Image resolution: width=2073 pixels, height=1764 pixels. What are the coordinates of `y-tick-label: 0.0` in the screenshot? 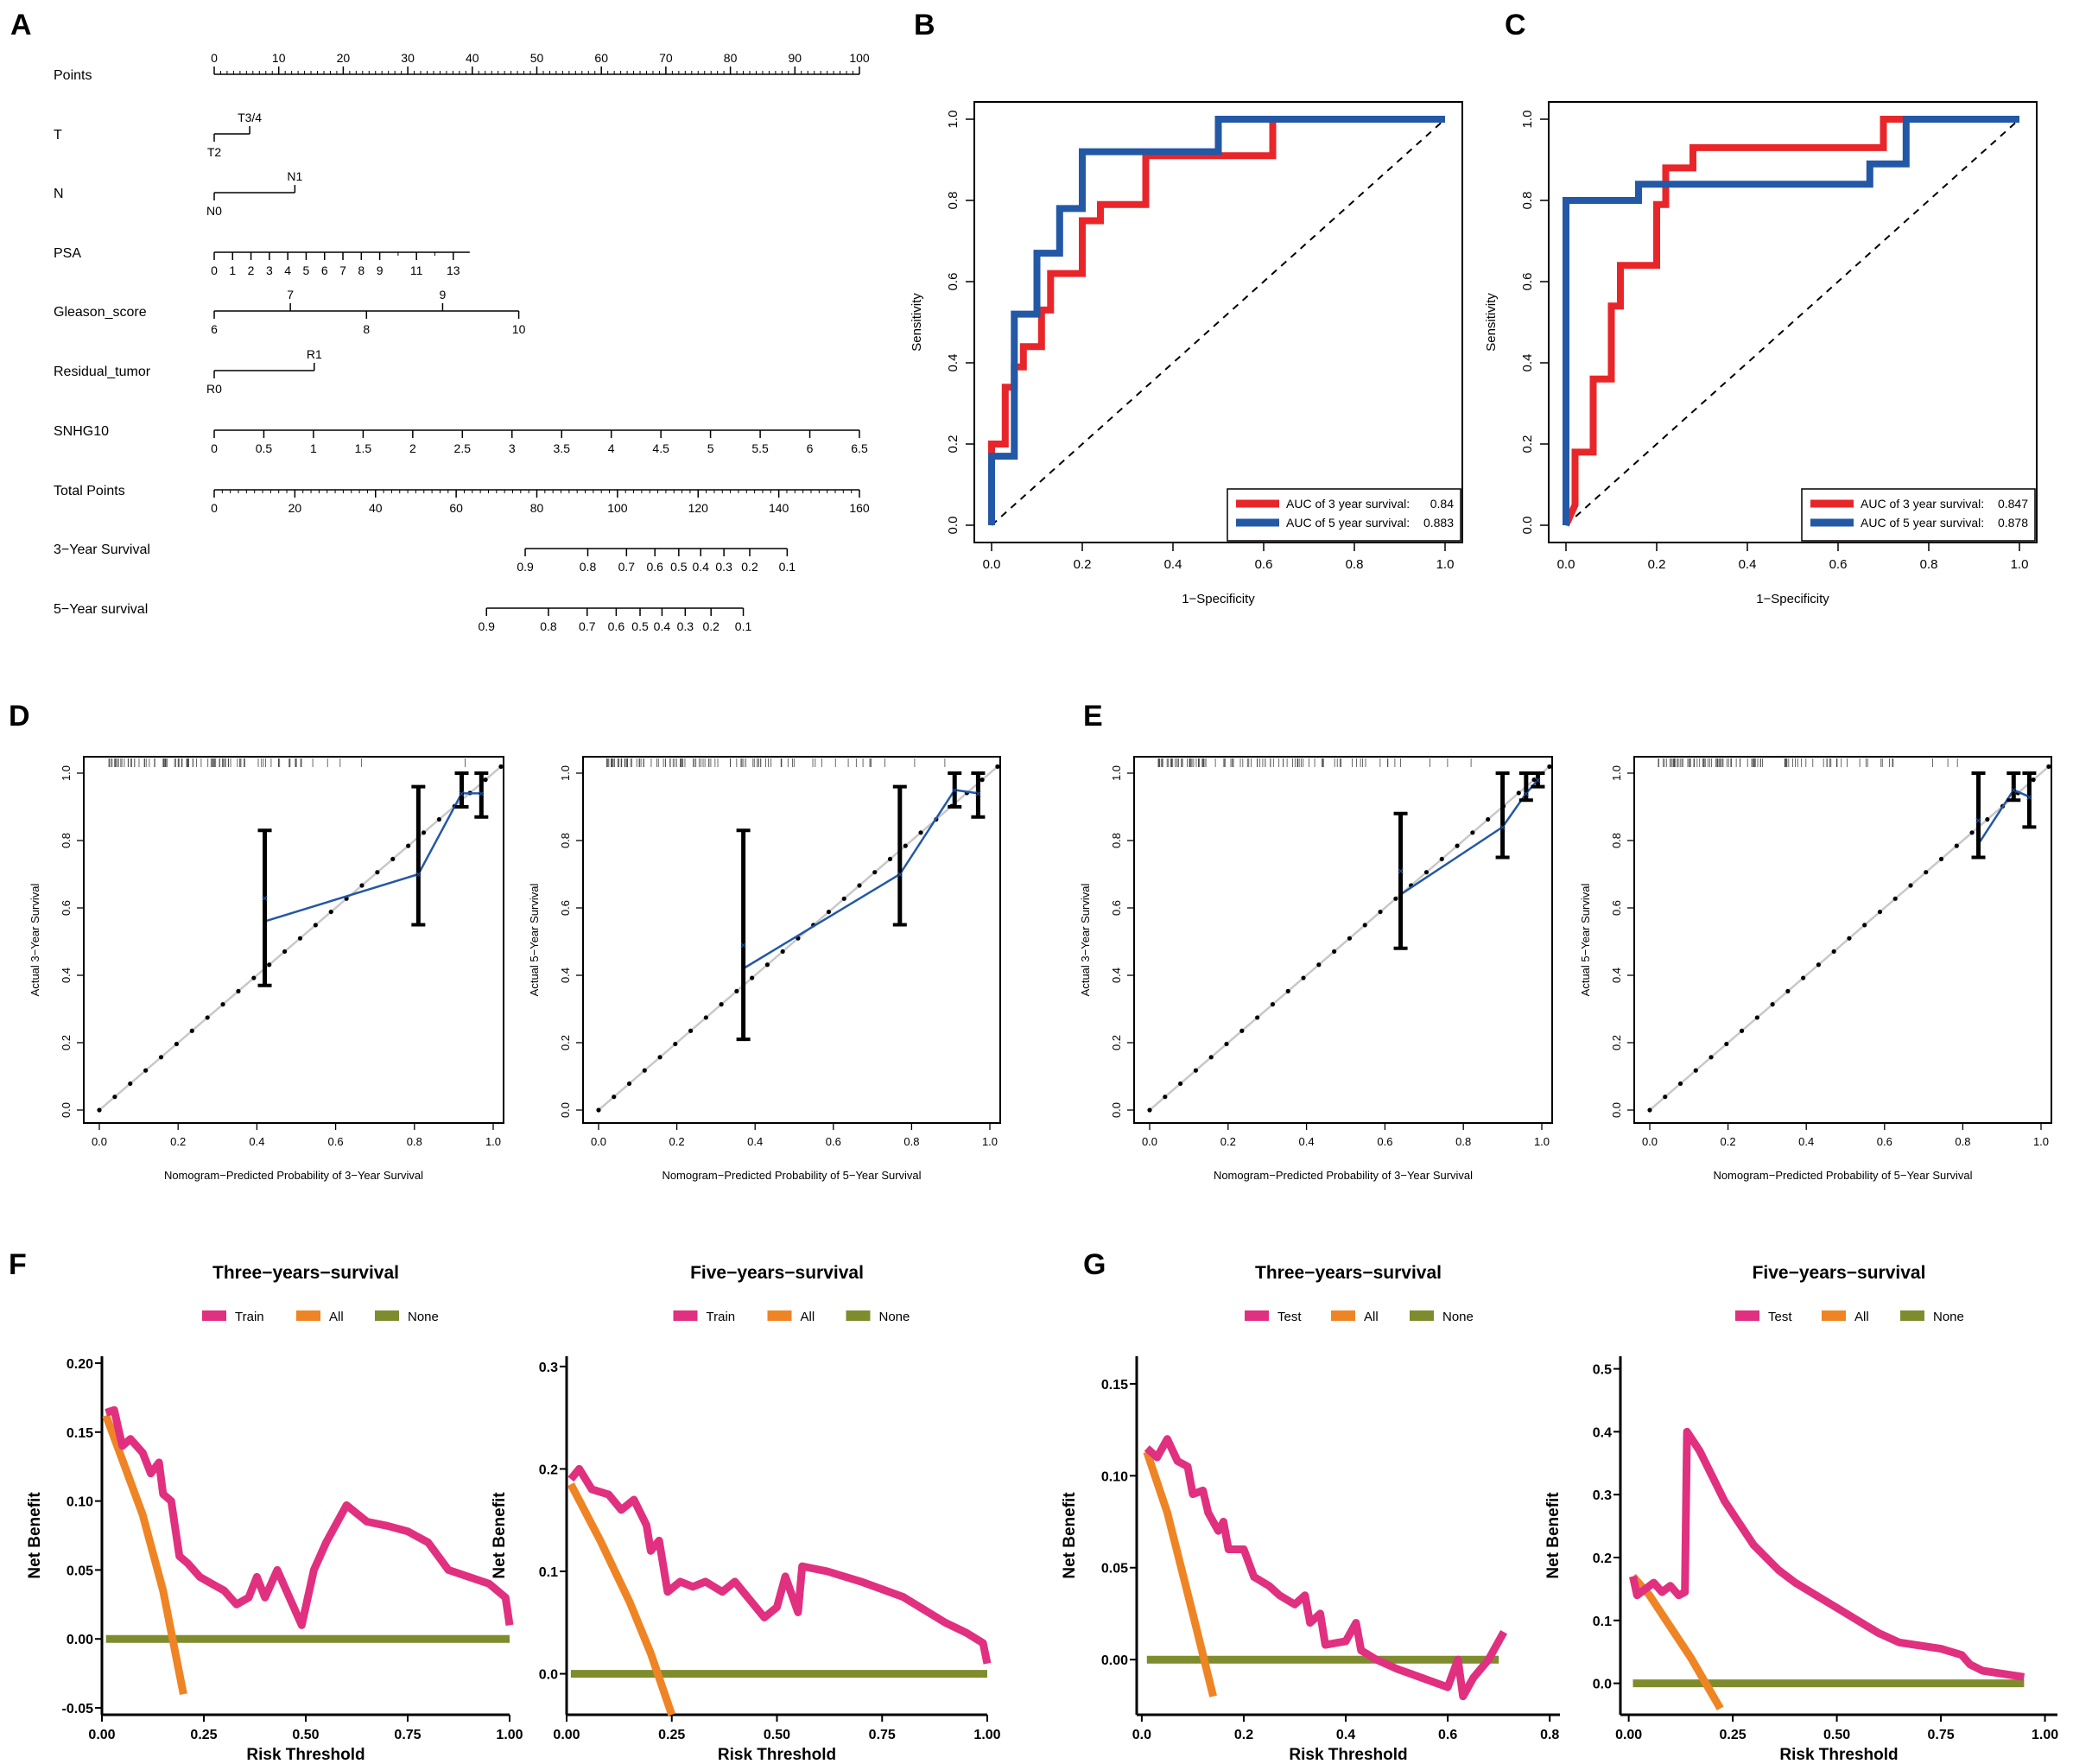 It's located at (565, 1110).